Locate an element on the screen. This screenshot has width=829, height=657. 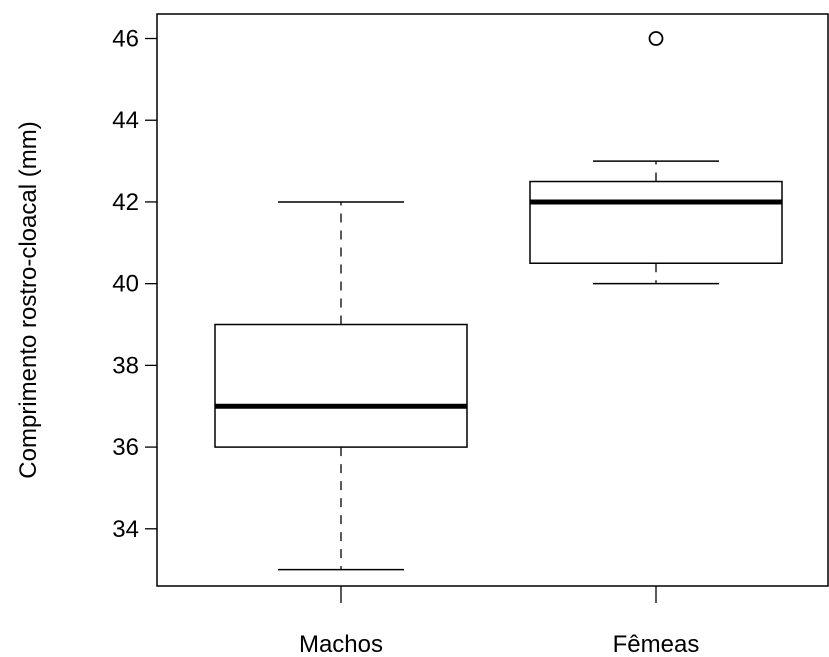
y-tick-label: 44 is located at coordinates (125, 120).